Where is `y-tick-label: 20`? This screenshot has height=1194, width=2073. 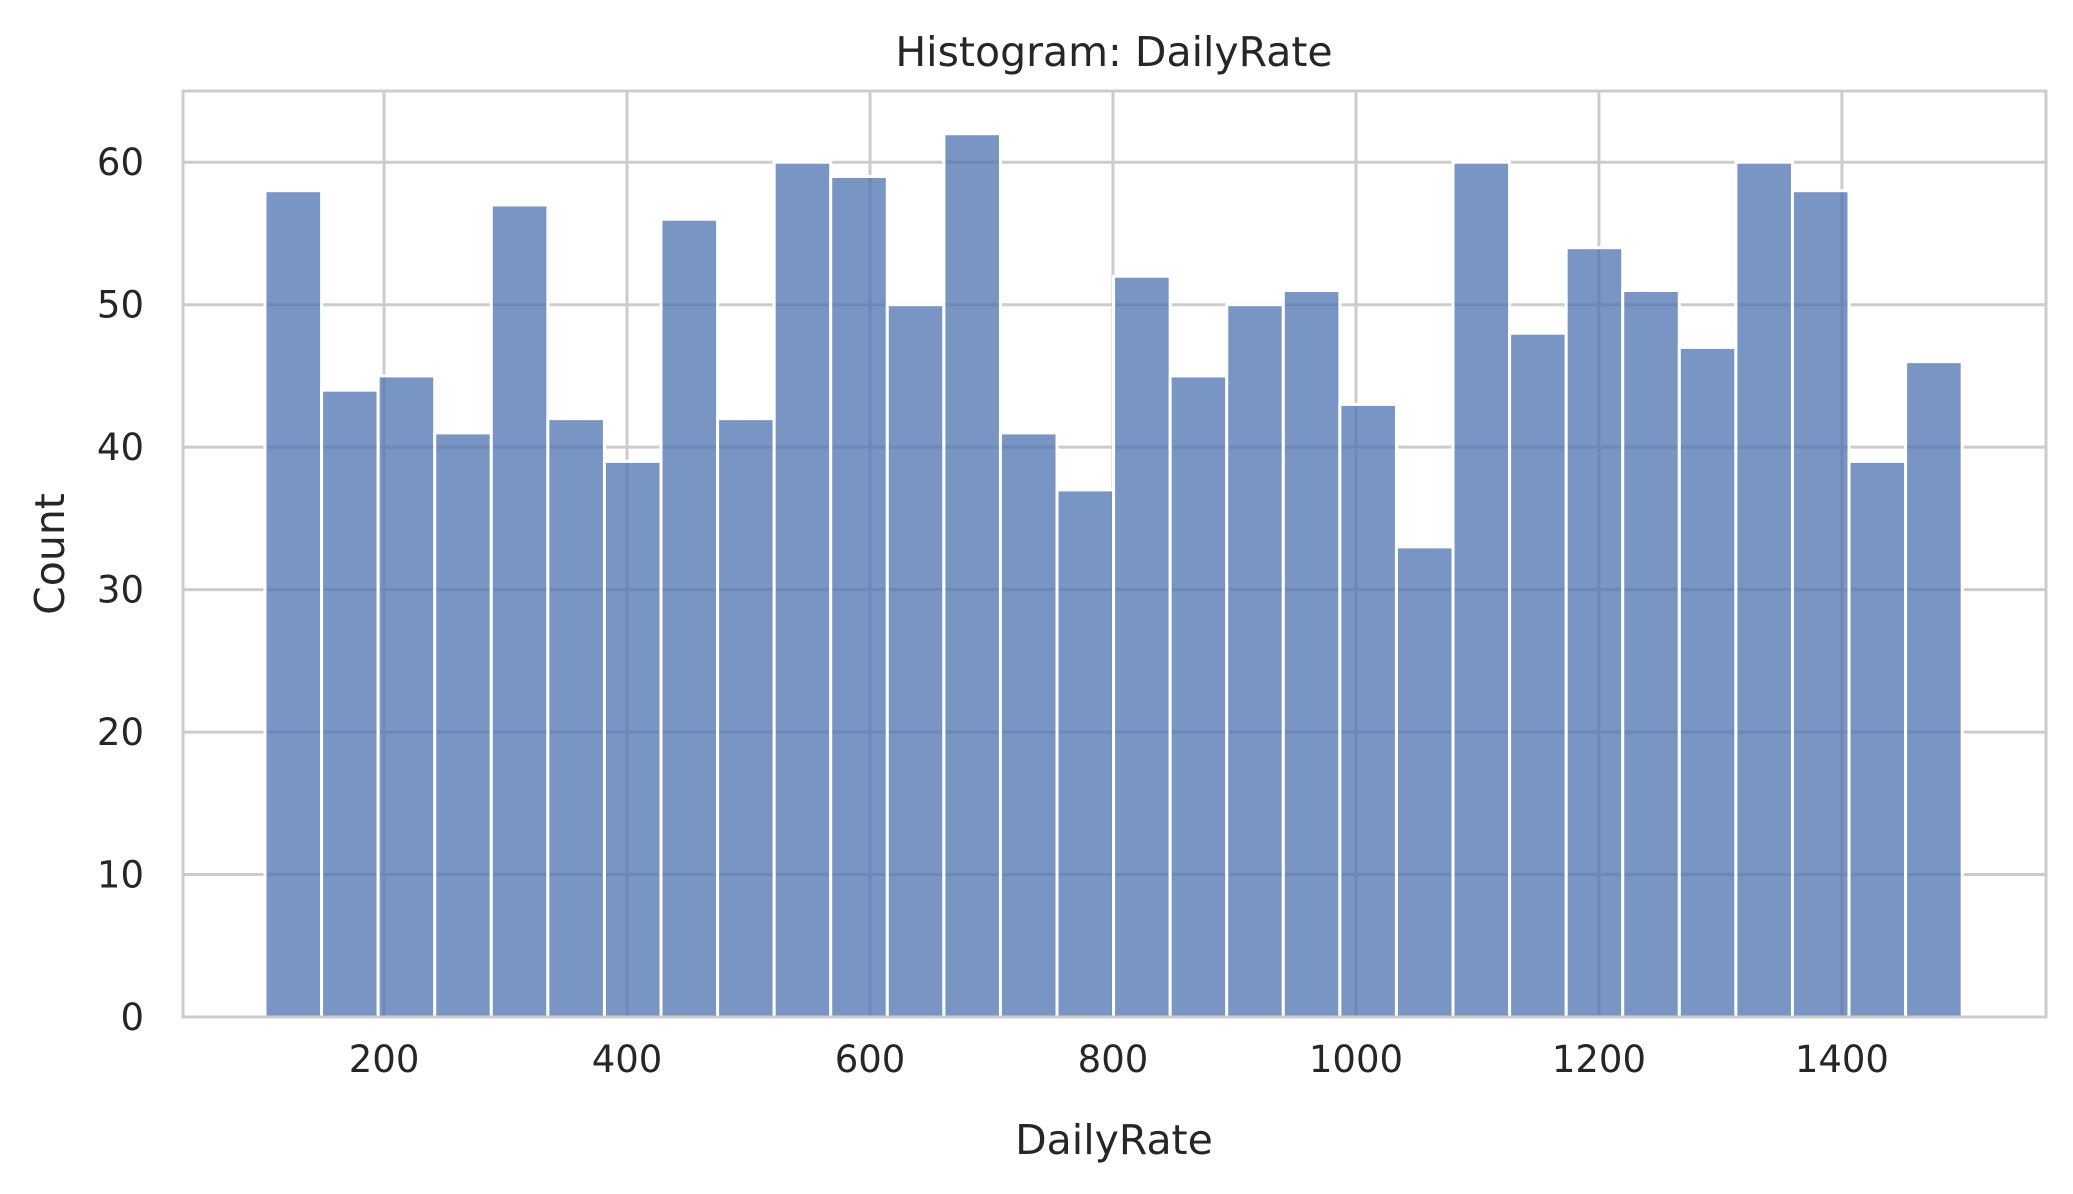 y-tick-label: 20 is located at coordinates (120, 732).